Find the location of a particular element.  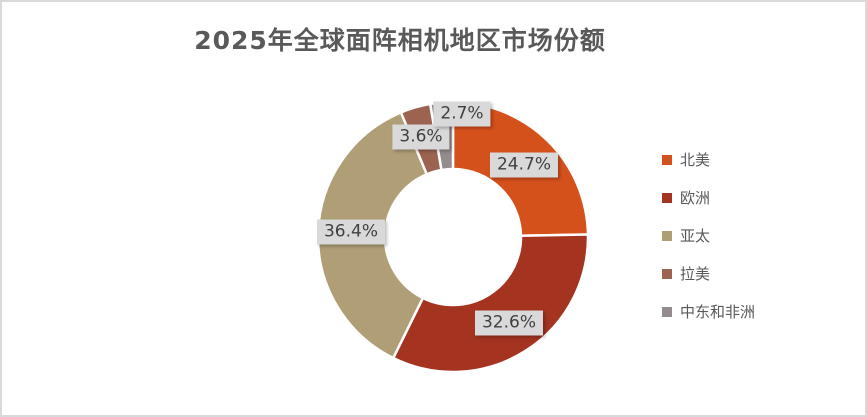

data-label-latin-america: 3.6% is located at coordinates (421, 137).